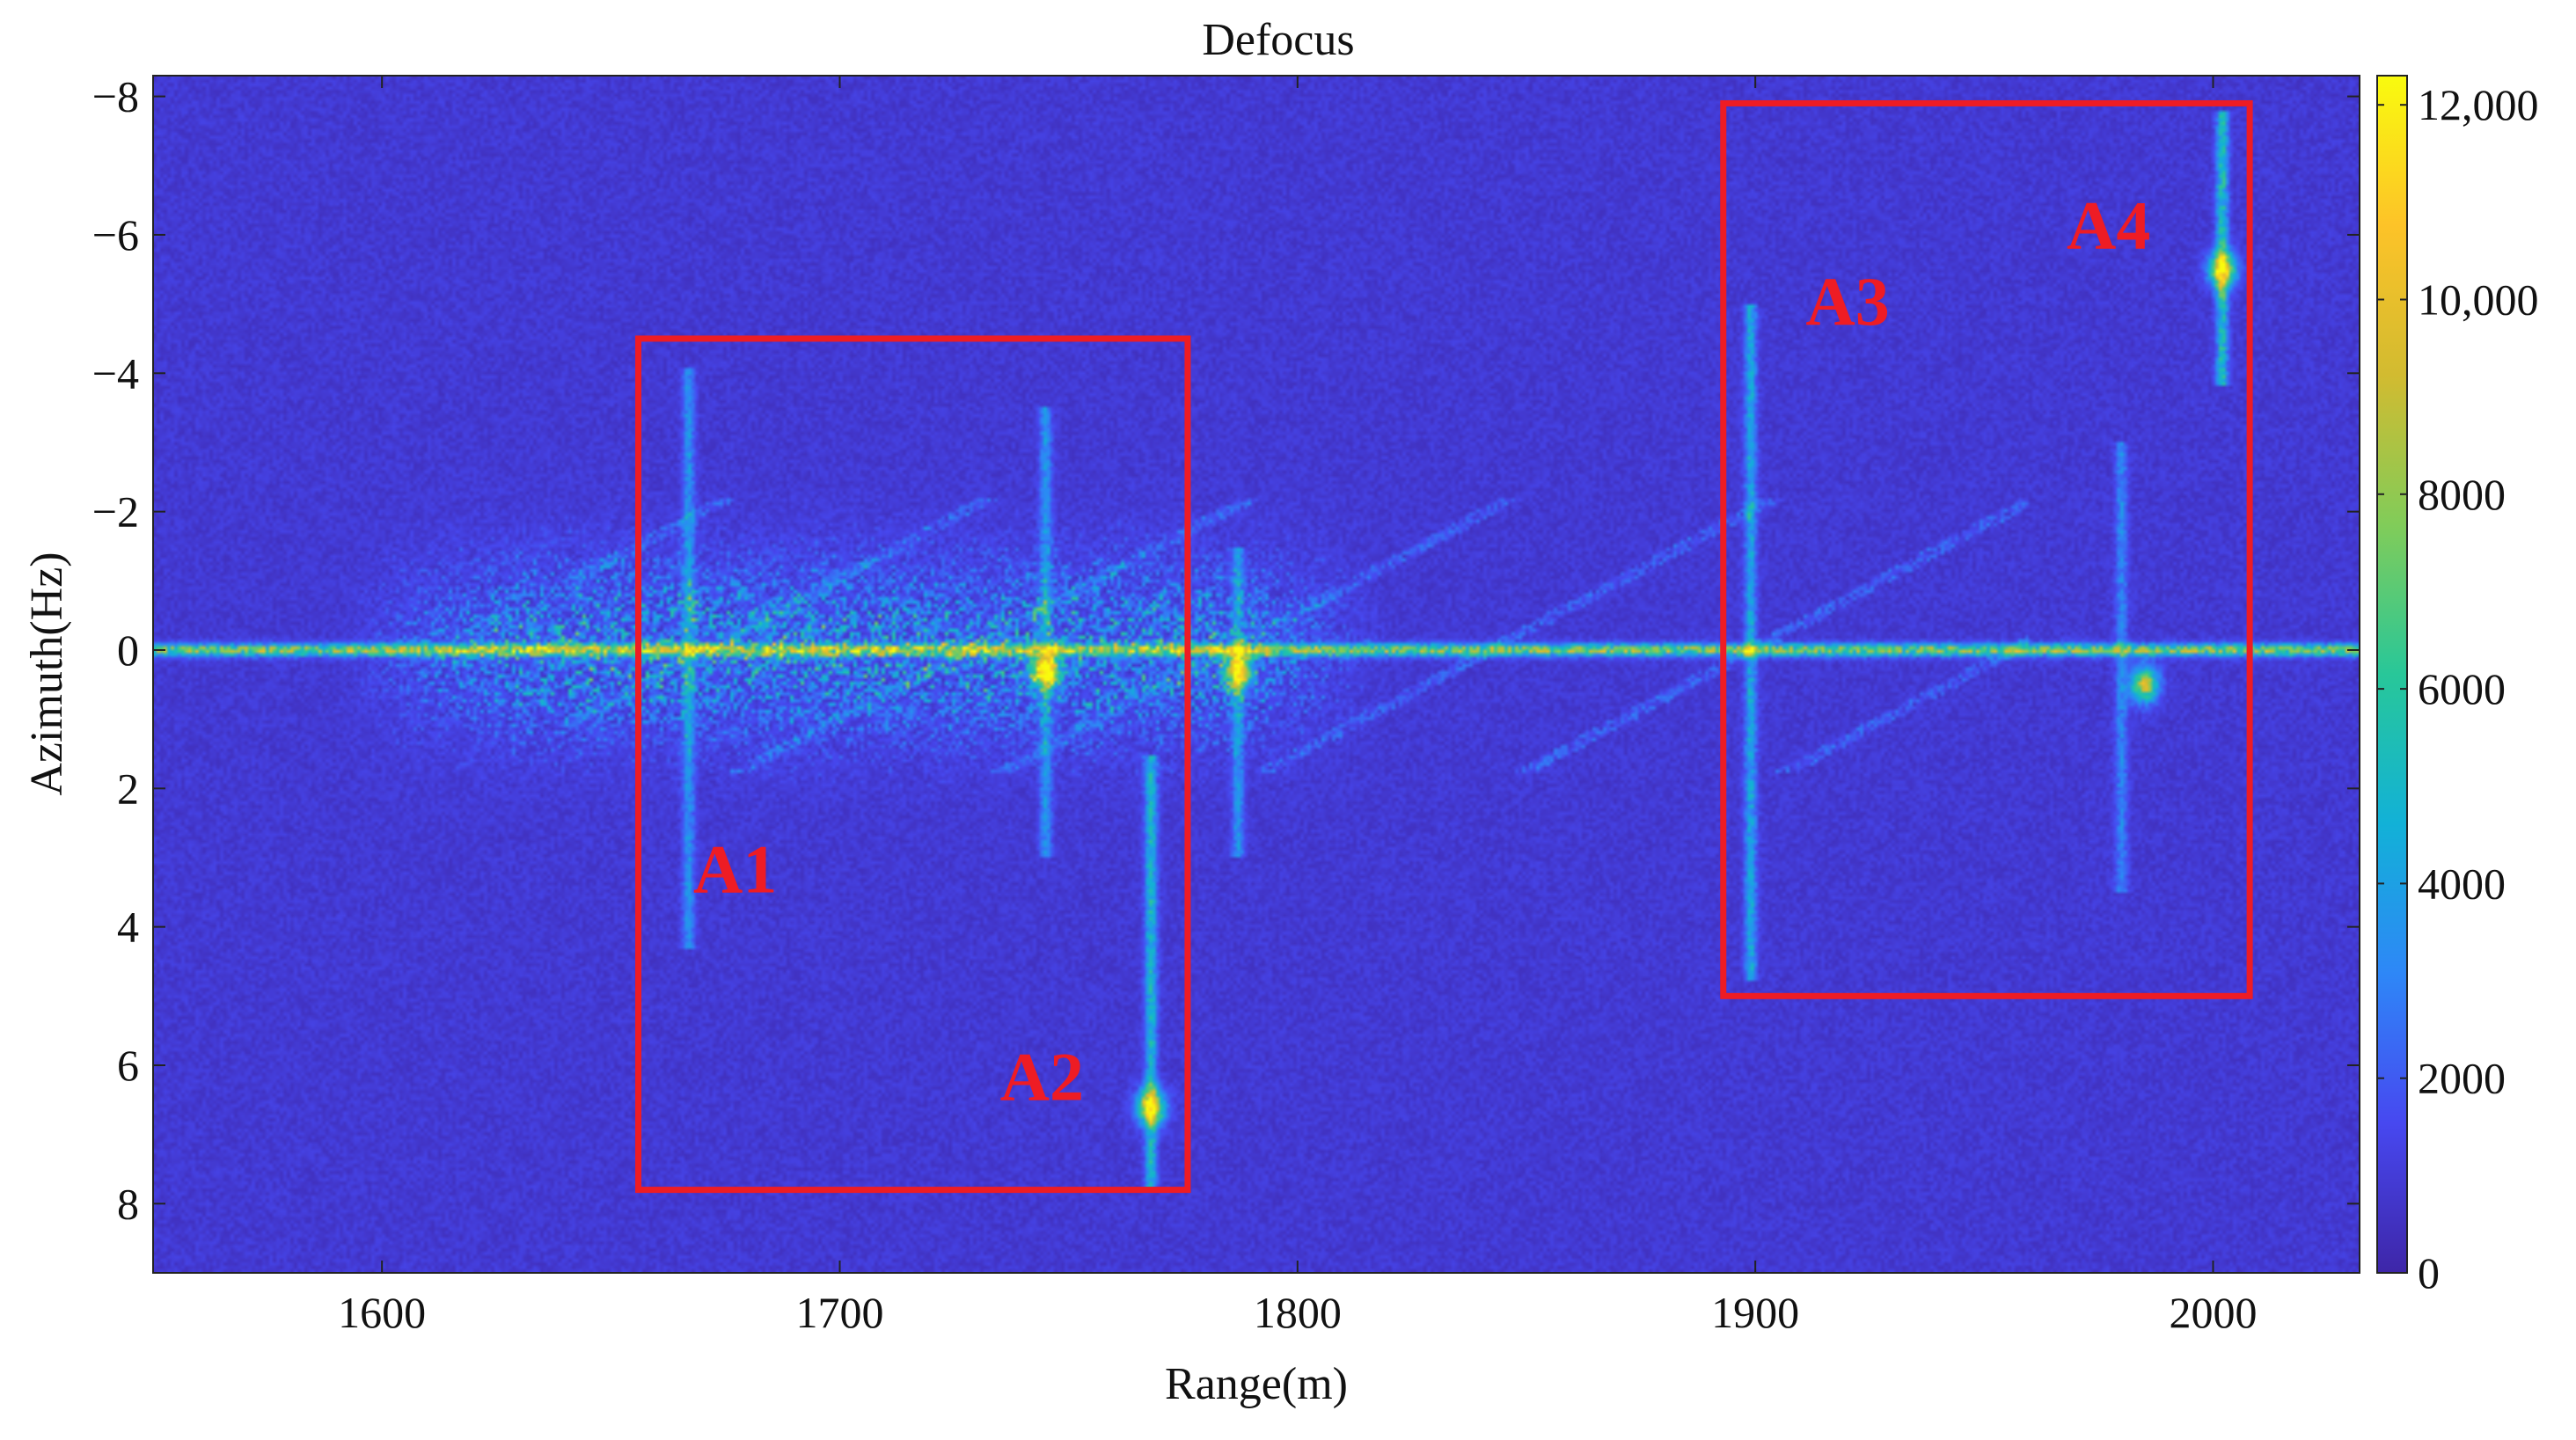 Image resolution: width=2576 pixels, height=1440 pixels. I want to click on colorbar-ticks: 0 2000 4000 6000 8000 10,000 12,000, so click(2458, 688).